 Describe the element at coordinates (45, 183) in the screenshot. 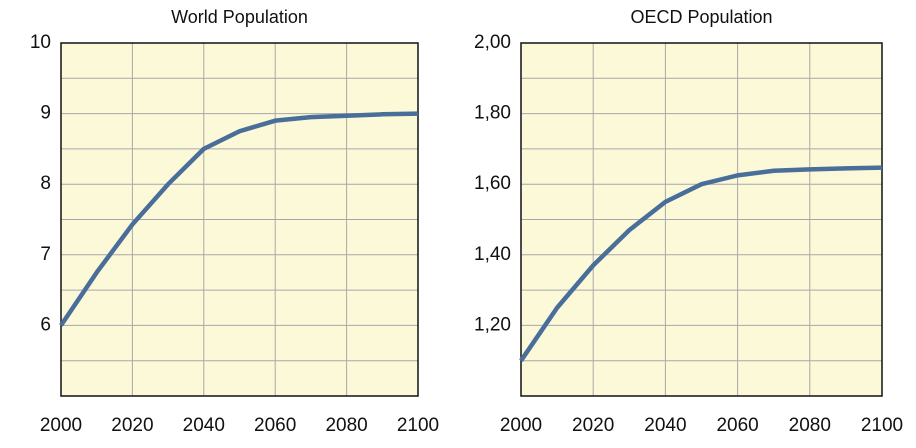

I see `y-tick-label: 8` at that location.